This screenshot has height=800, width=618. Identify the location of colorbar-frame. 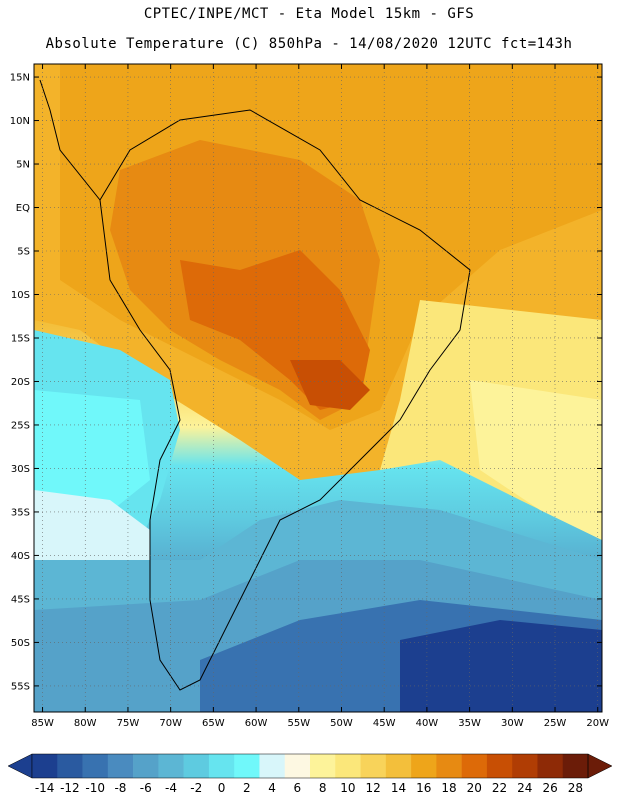
(310, 766).